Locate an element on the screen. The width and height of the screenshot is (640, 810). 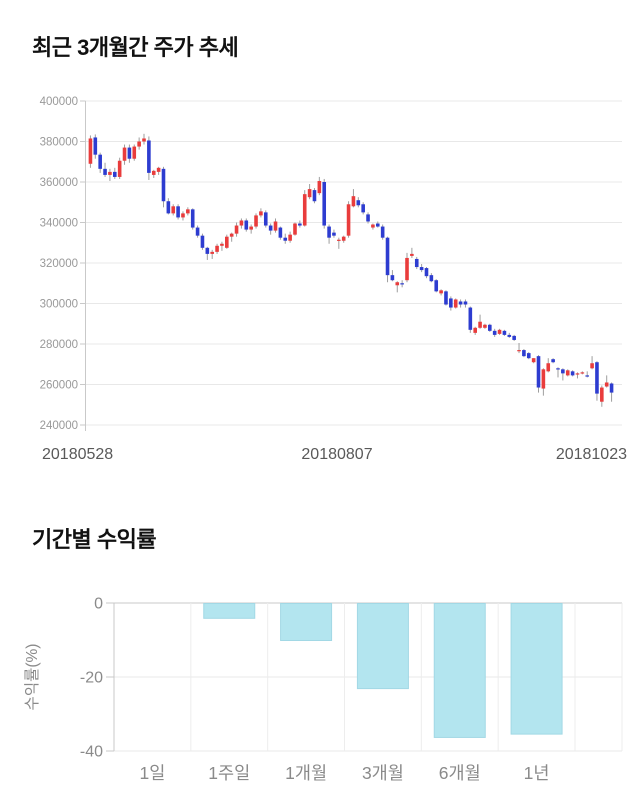
price-y-tick-label: 260000 is located at coordinates (59, 386).